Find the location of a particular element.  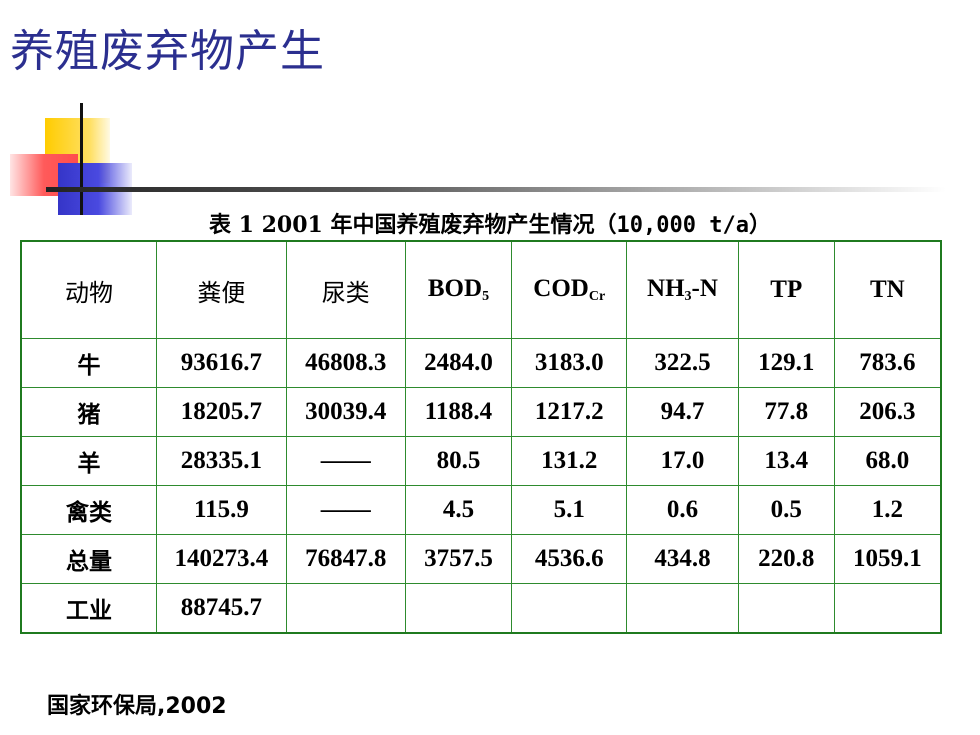

value-cell: 13.4 is located at coordinates (786, 461).